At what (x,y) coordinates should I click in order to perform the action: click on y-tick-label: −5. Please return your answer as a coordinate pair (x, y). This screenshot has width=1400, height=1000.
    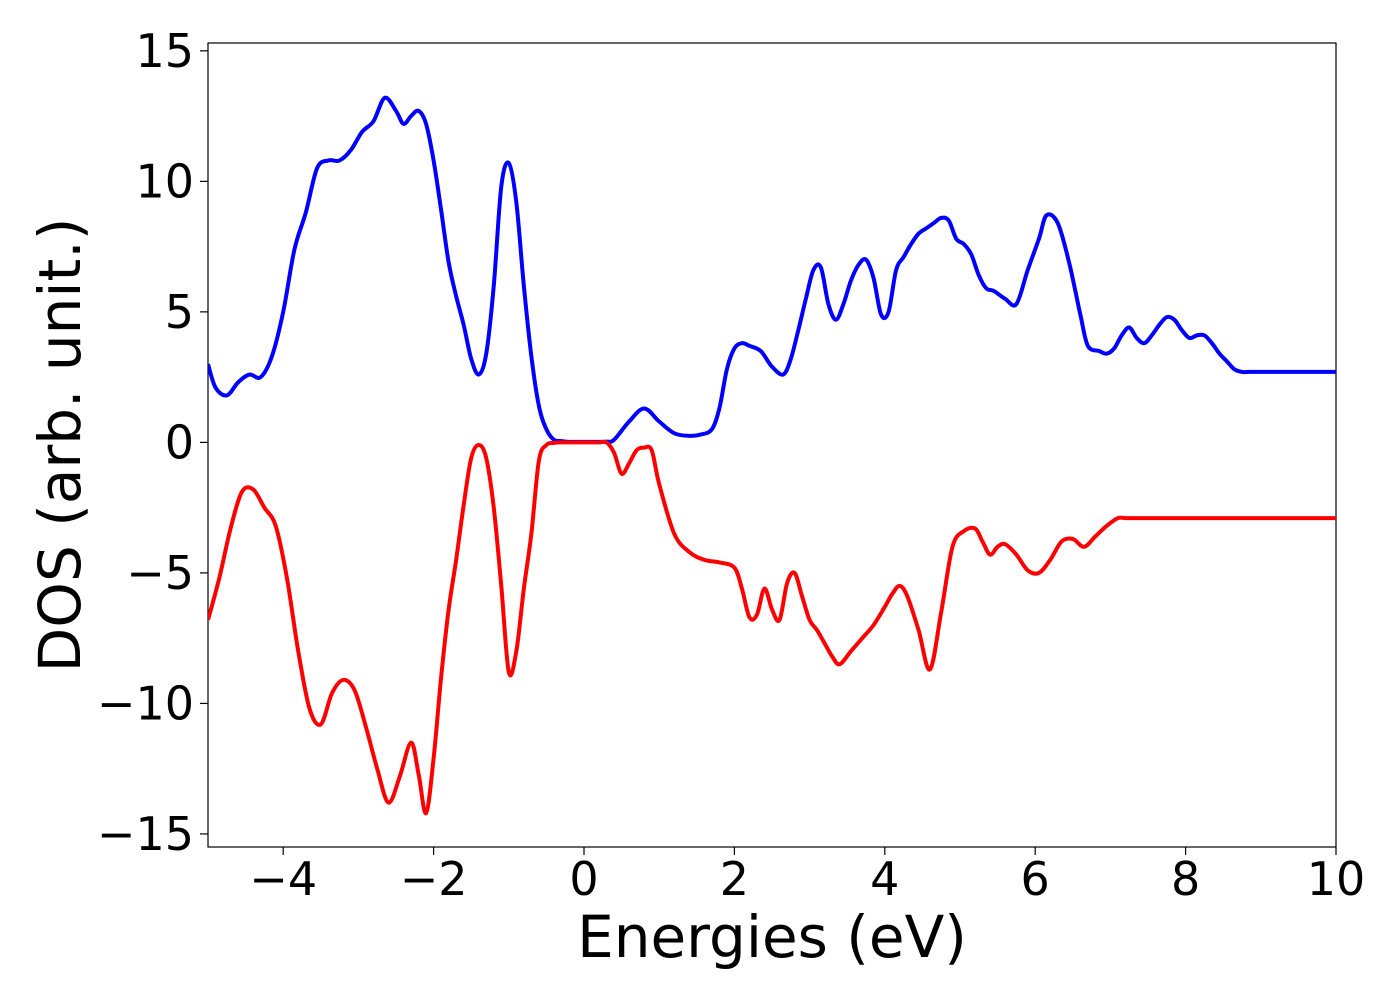
    Looking at the image, I should click on (160, 573).